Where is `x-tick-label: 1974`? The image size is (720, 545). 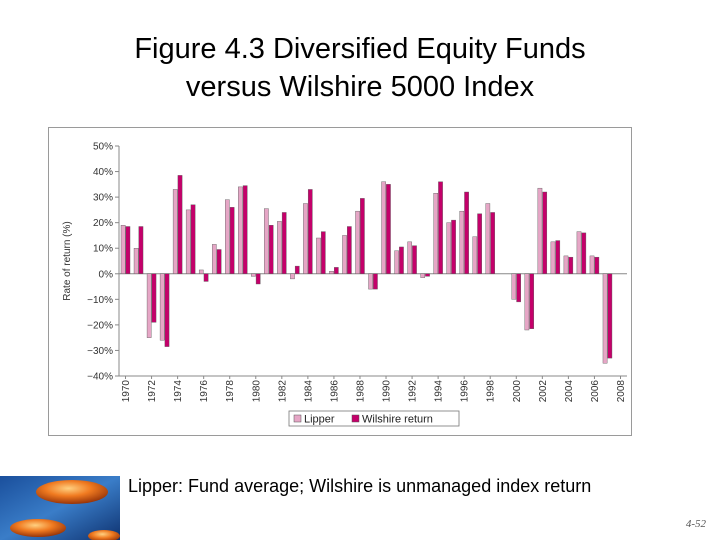
x-tick-label: 1974 is located at coordinates (178, 391).